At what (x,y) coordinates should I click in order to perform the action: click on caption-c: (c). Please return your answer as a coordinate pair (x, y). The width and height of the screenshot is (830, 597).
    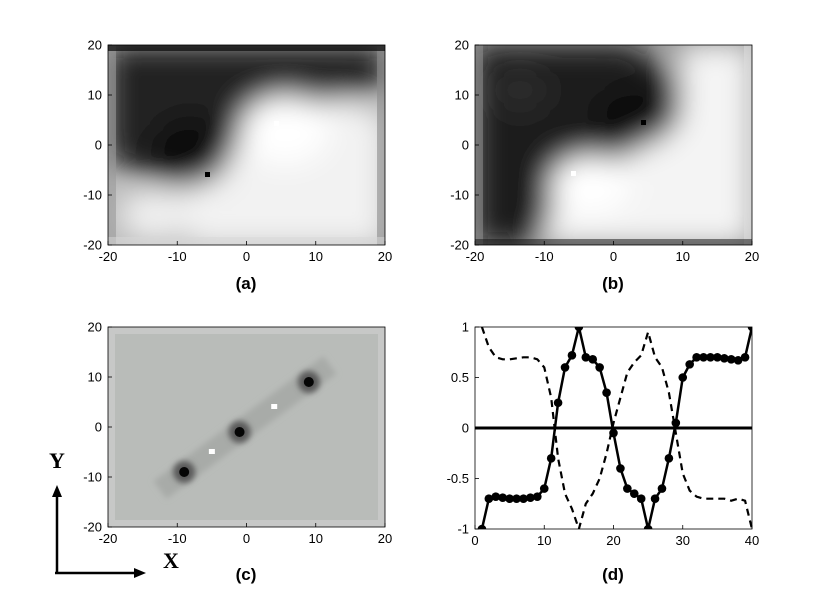
    Looking at the image, I should click on (246, 574).